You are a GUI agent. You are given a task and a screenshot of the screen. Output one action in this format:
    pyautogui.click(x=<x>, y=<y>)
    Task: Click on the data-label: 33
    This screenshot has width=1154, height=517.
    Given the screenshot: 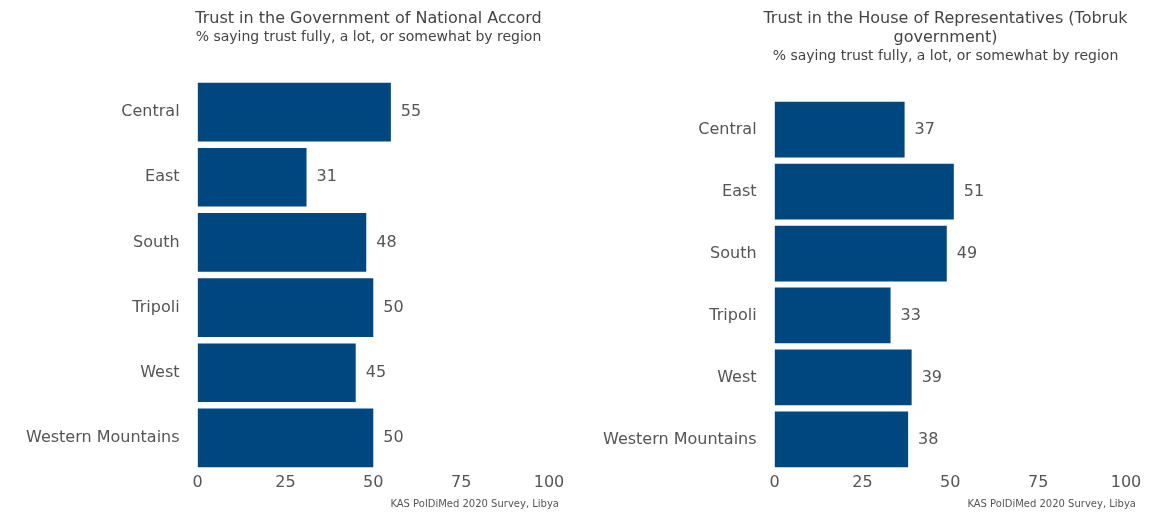 What is the action you would take?
    pyautogui.click(x=910, y=314)
    